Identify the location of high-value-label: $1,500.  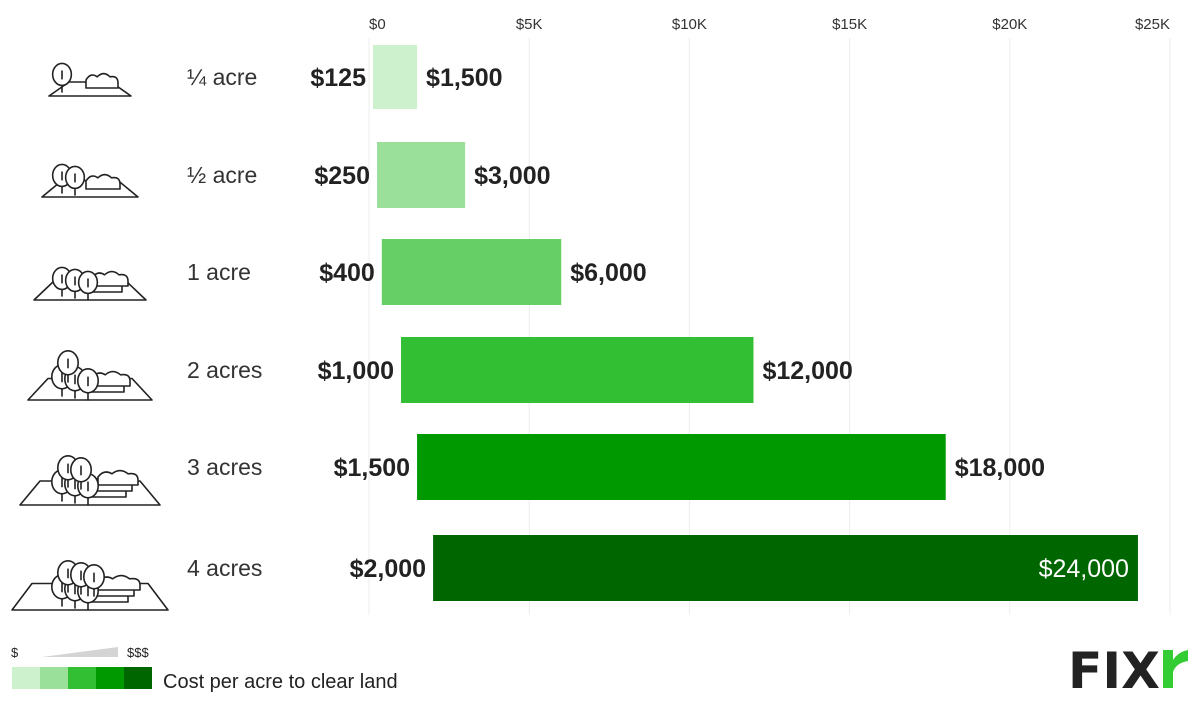
(464, 78).